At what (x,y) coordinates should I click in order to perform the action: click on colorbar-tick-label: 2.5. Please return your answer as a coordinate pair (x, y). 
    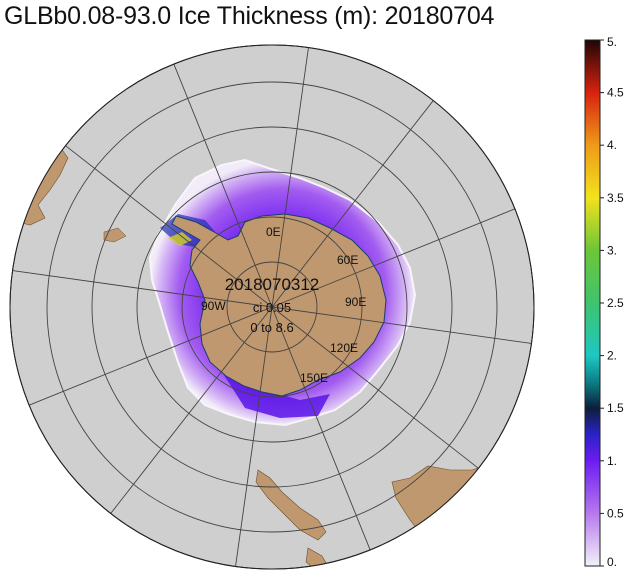
    Looking at the image, I should click on (615, 303).